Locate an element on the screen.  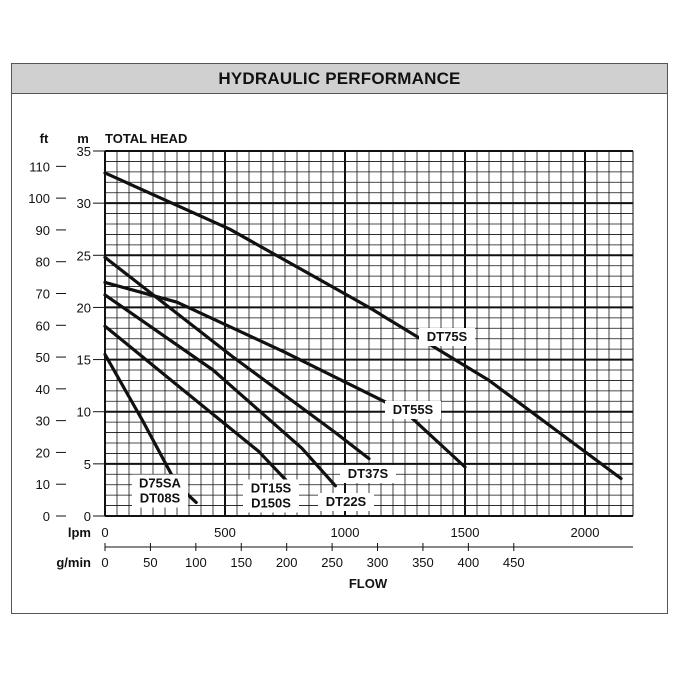
series-label-bg-d75sa is located at coordinates (160, 491).